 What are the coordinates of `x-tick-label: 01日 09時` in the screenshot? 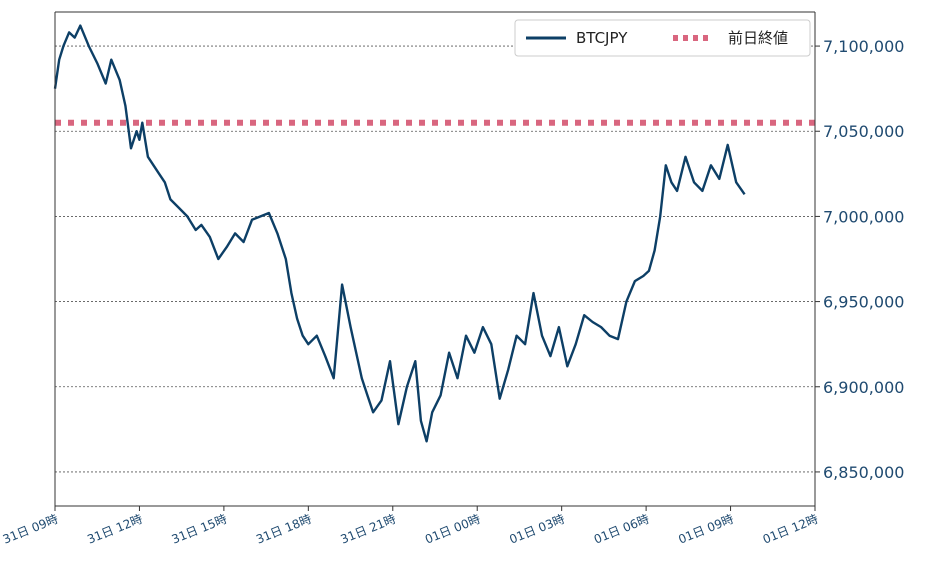 It's located at (705, 529).